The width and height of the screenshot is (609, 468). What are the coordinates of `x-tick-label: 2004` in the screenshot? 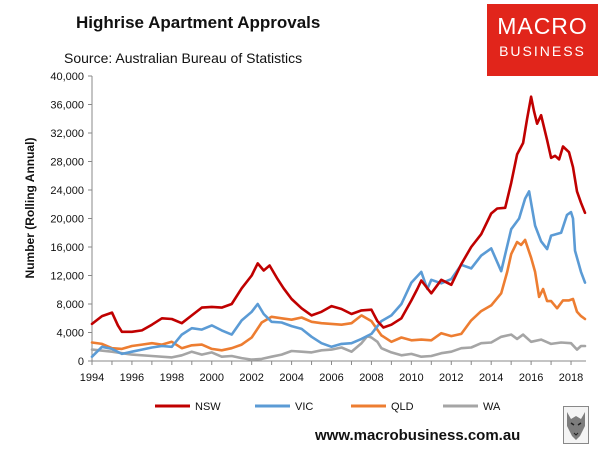 It's located at (291, 378).